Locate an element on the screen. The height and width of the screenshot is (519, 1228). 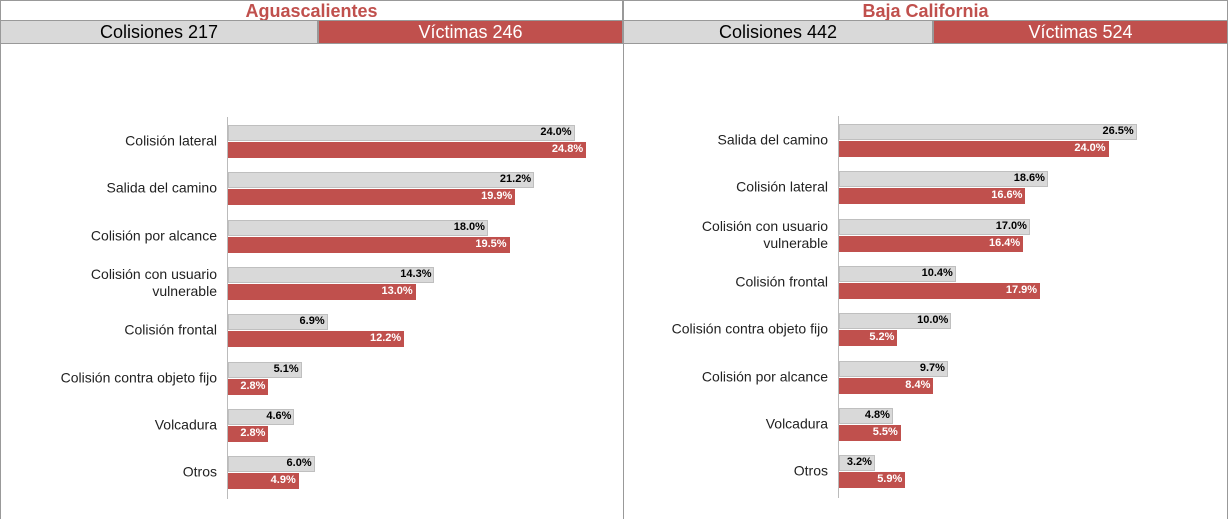
panel-title: Aguascalientes is located at coordinates (311, 10).